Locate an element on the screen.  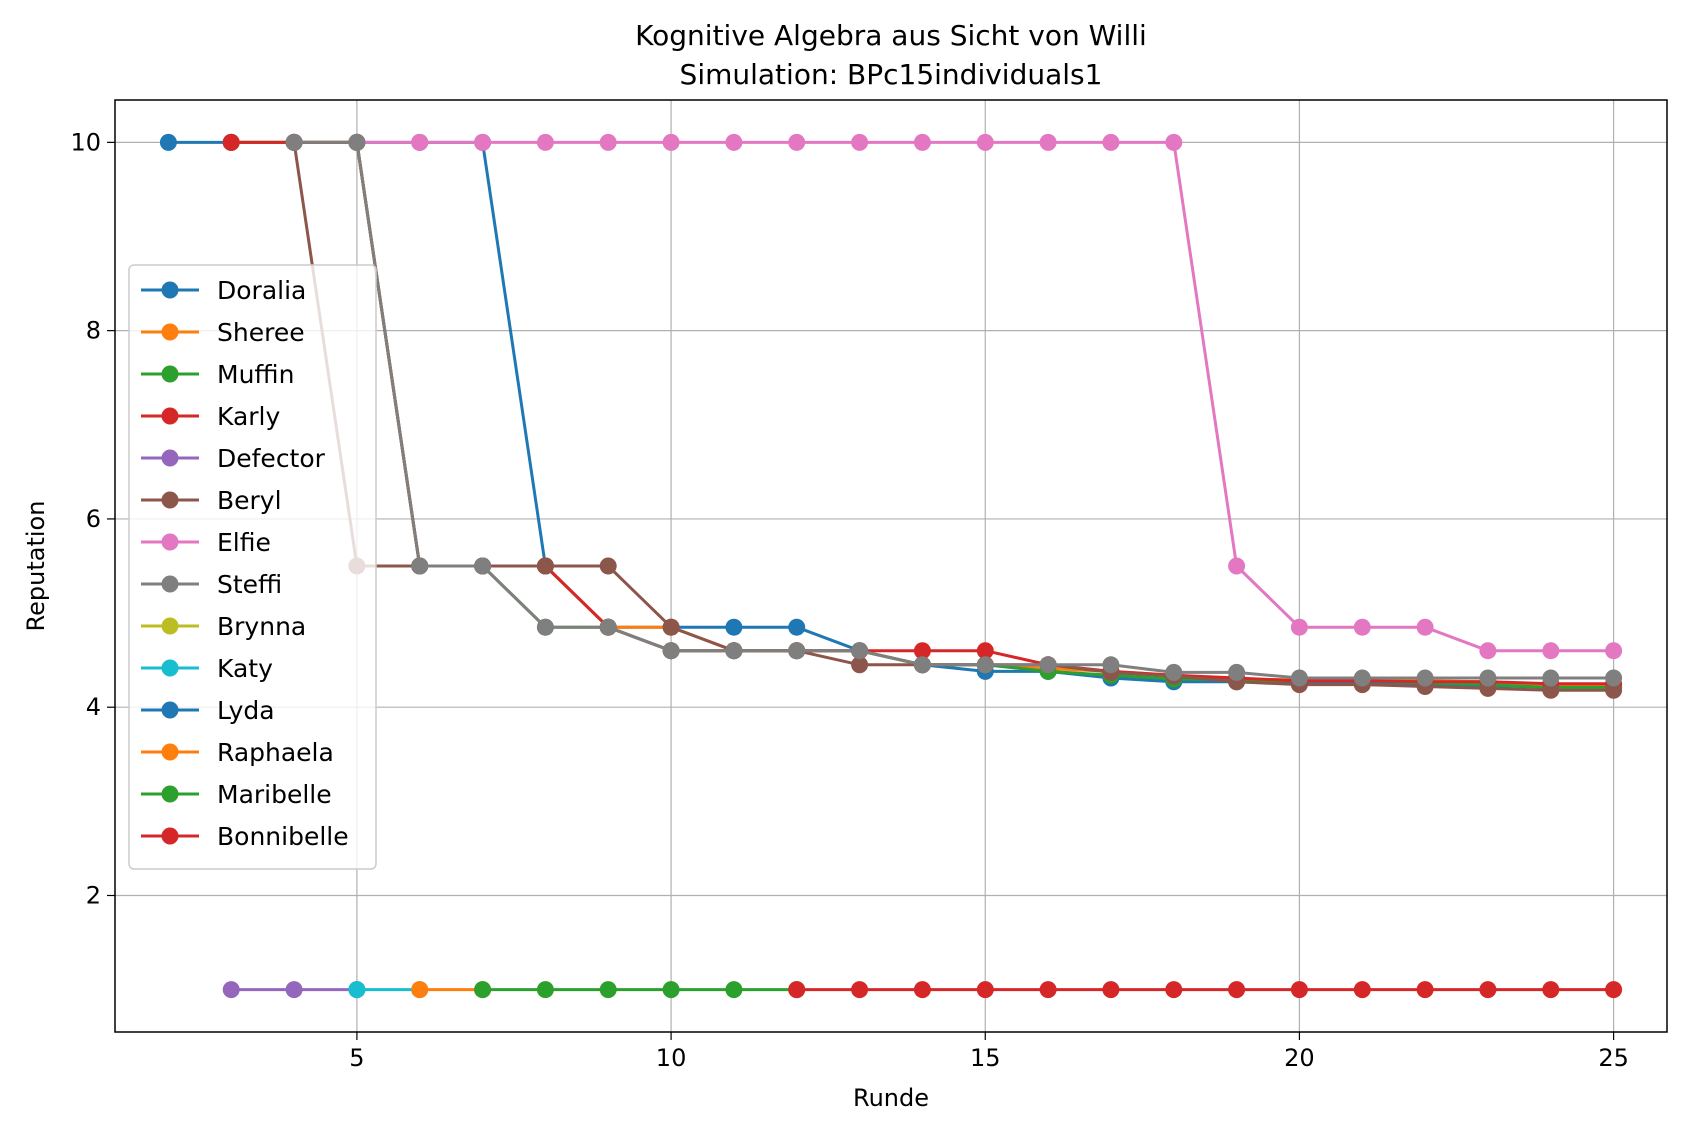
chart-title: Kognitive Algebra aus Sicht von Willi is located at coordinates (891, 35).